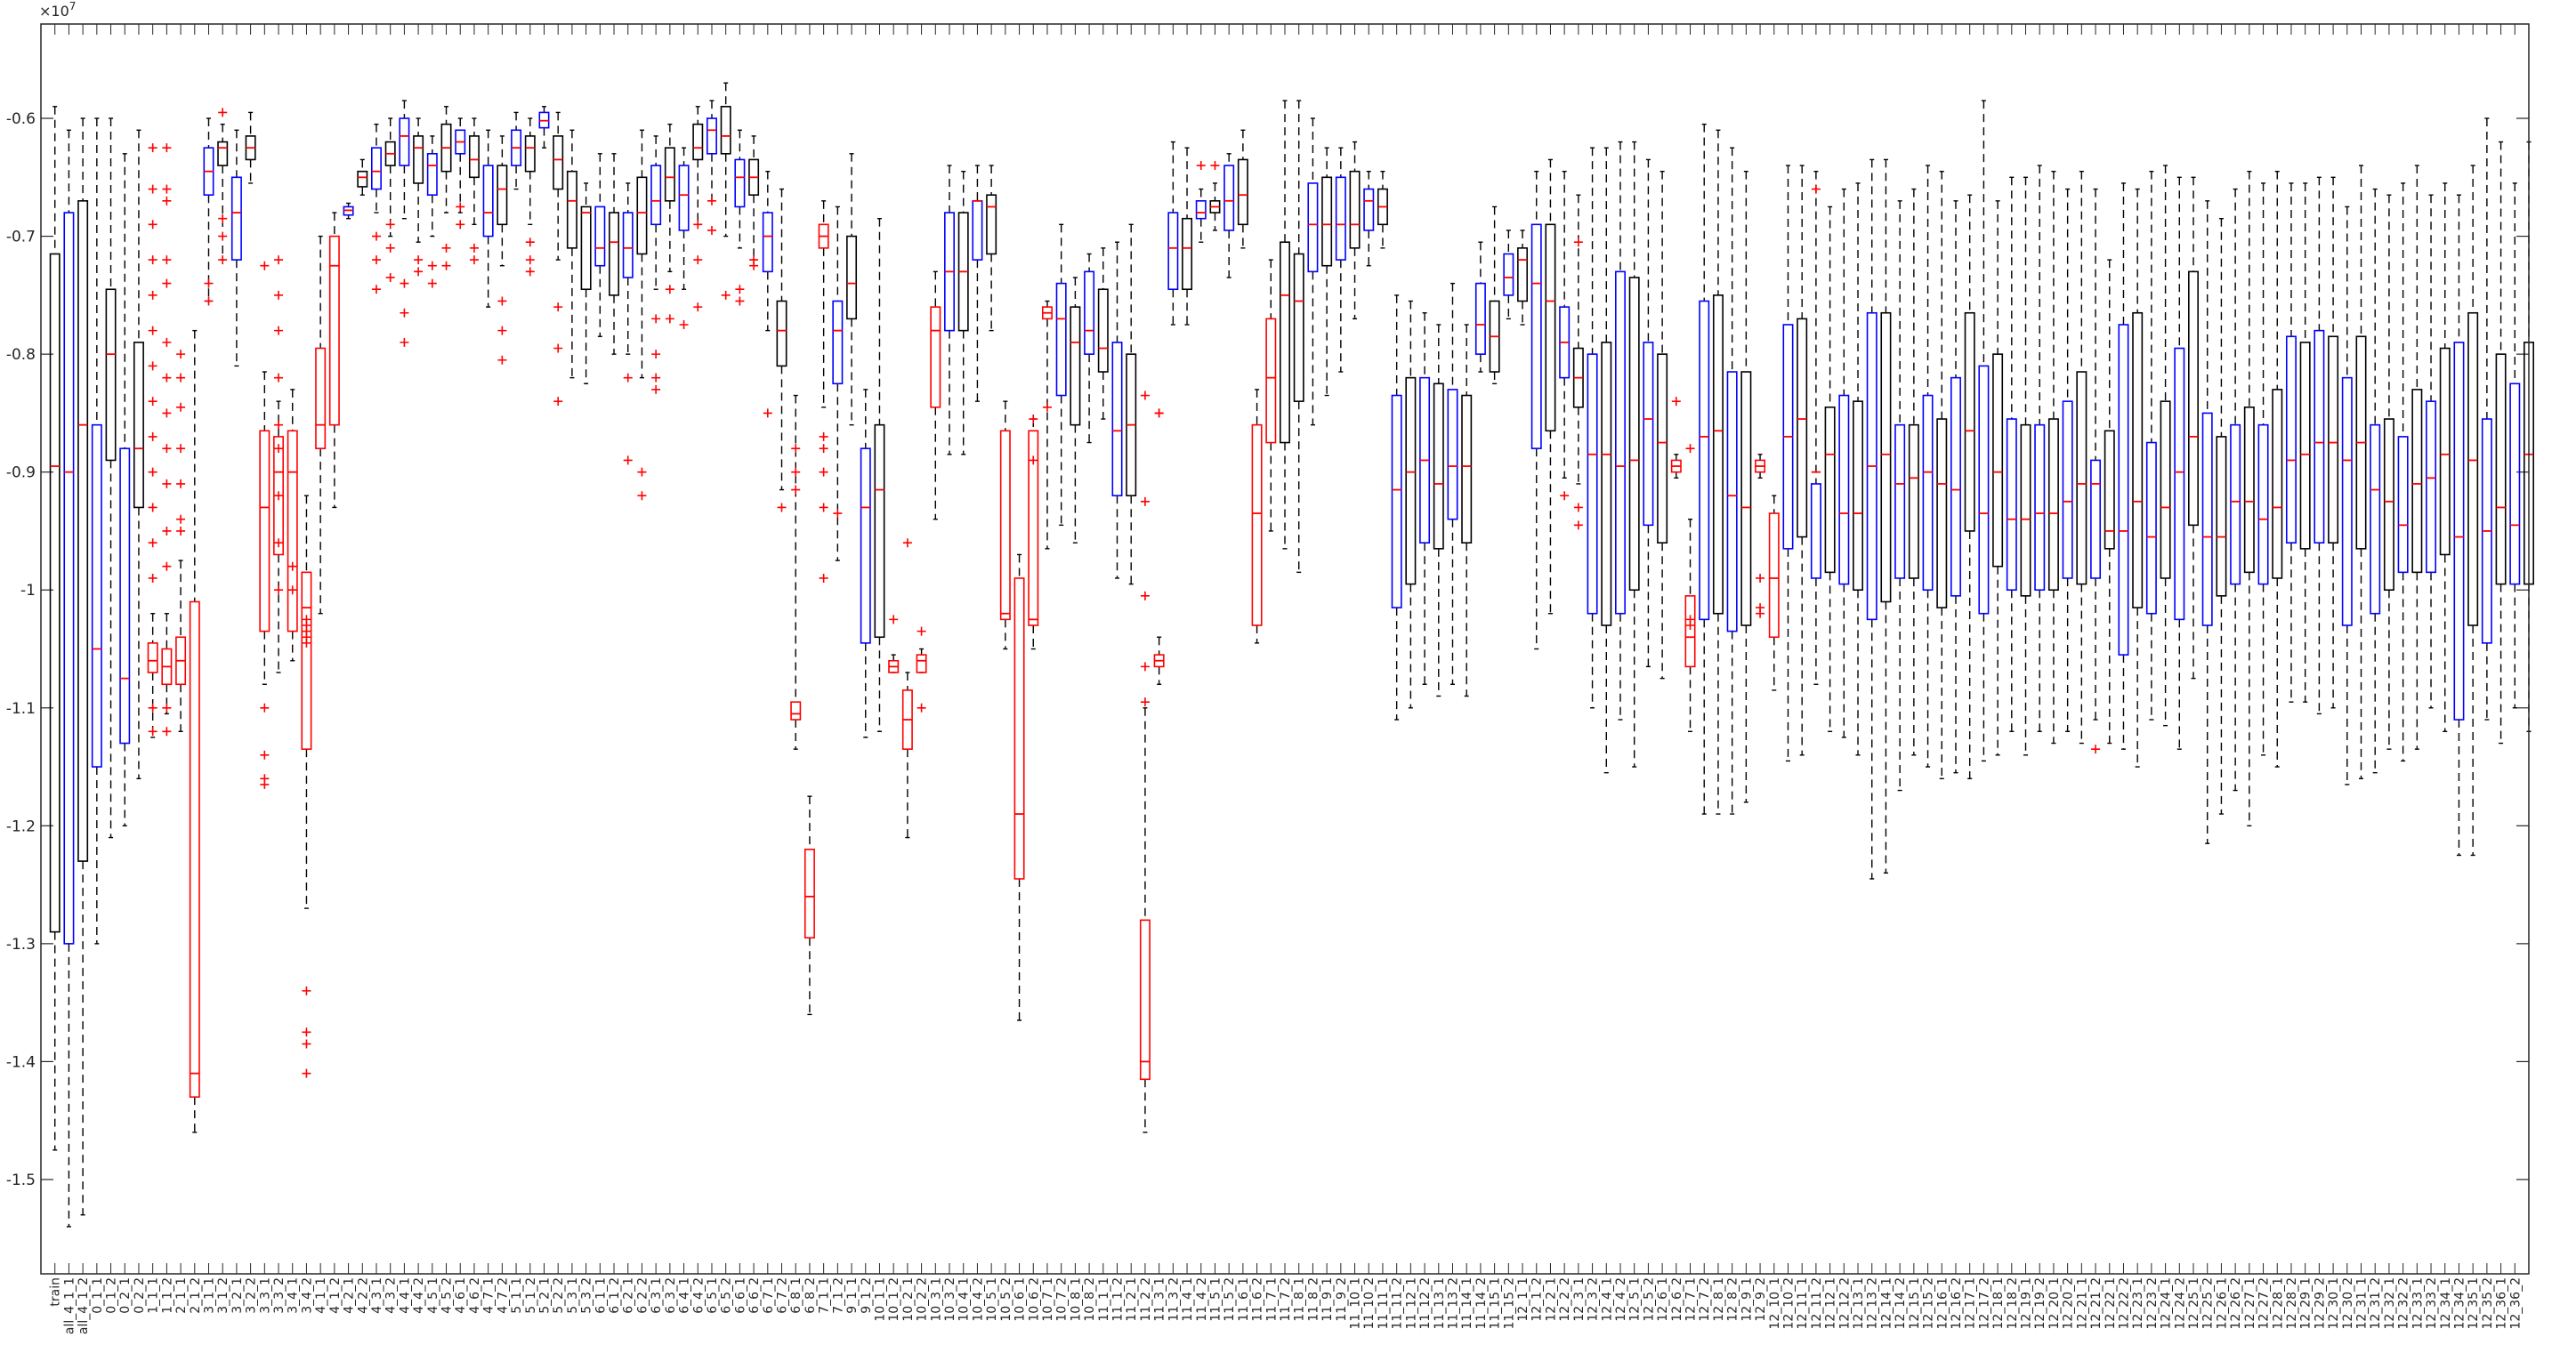 This screenshot has width=2576, height=1345. What do you see at coordinates (2040, 1303) in the screenshot?
I see `x-tick-label: 12_19_2` at bounding box center [2040, 1303].